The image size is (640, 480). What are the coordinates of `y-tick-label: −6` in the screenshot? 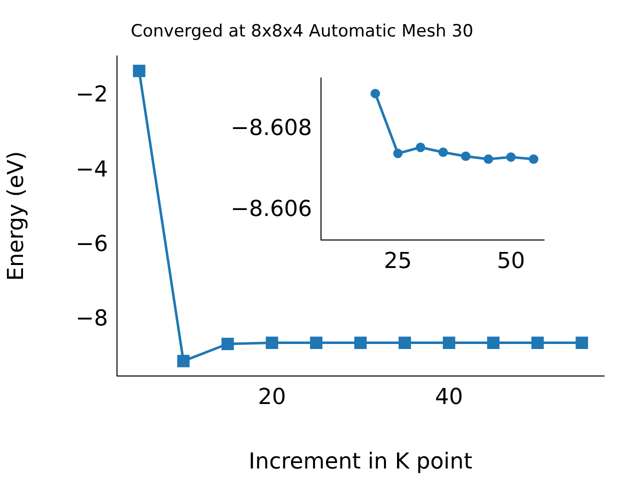 It's located at (92, 245).